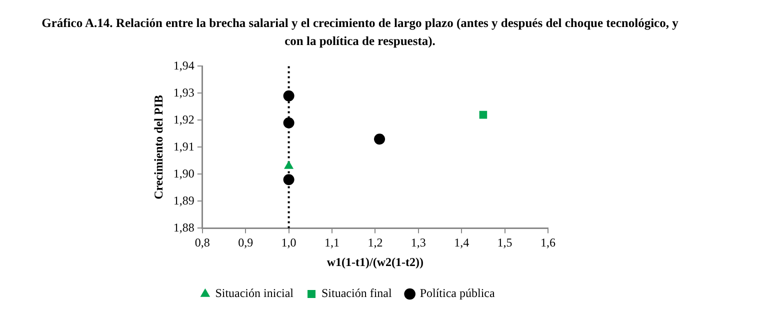  I want to click on y-tick-label: 1,89, so click(183, 200).